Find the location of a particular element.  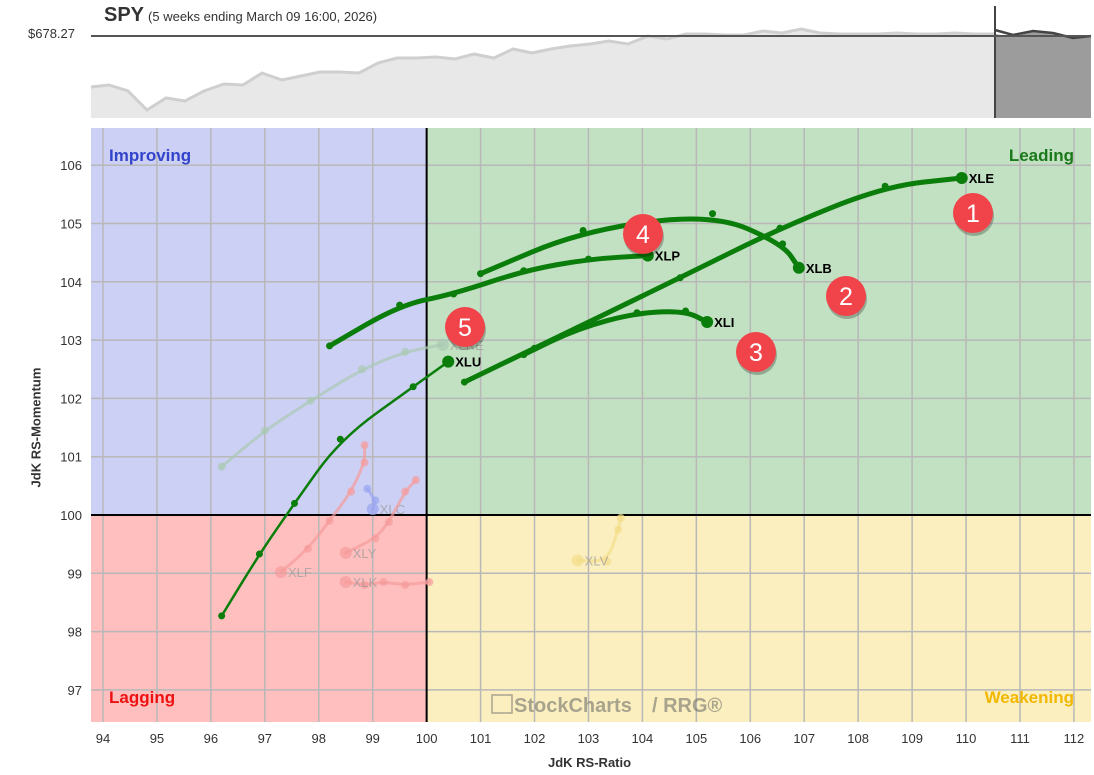

chart-title: SPY (5 weeks ending March 09 16:00, 2026) is located at coordinates (240, 15).